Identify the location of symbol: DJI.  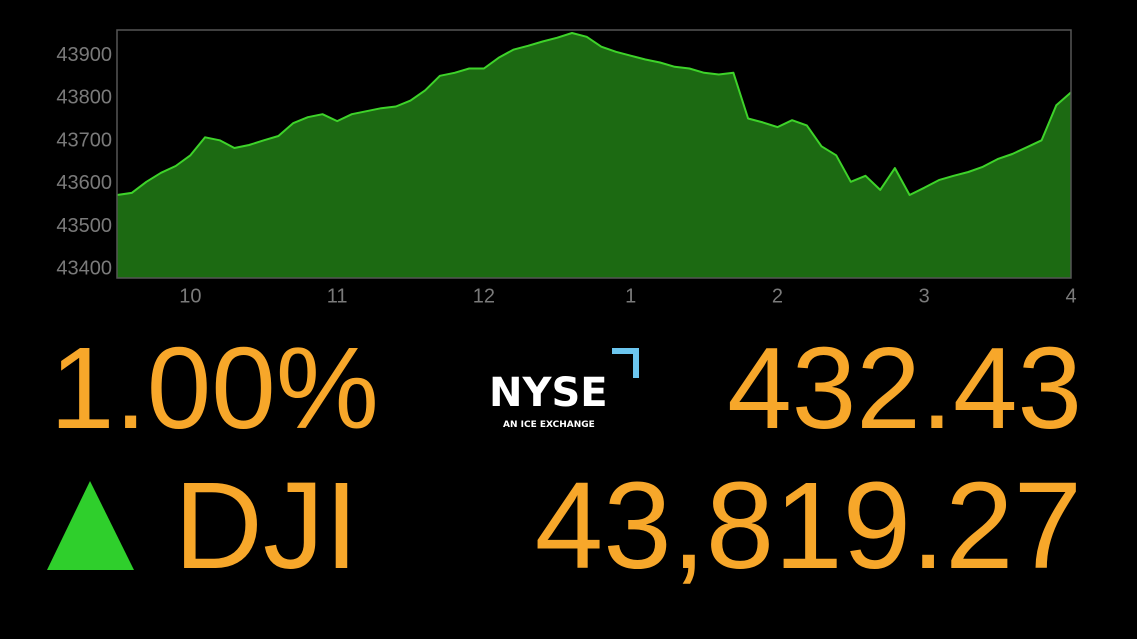
(266, 526).